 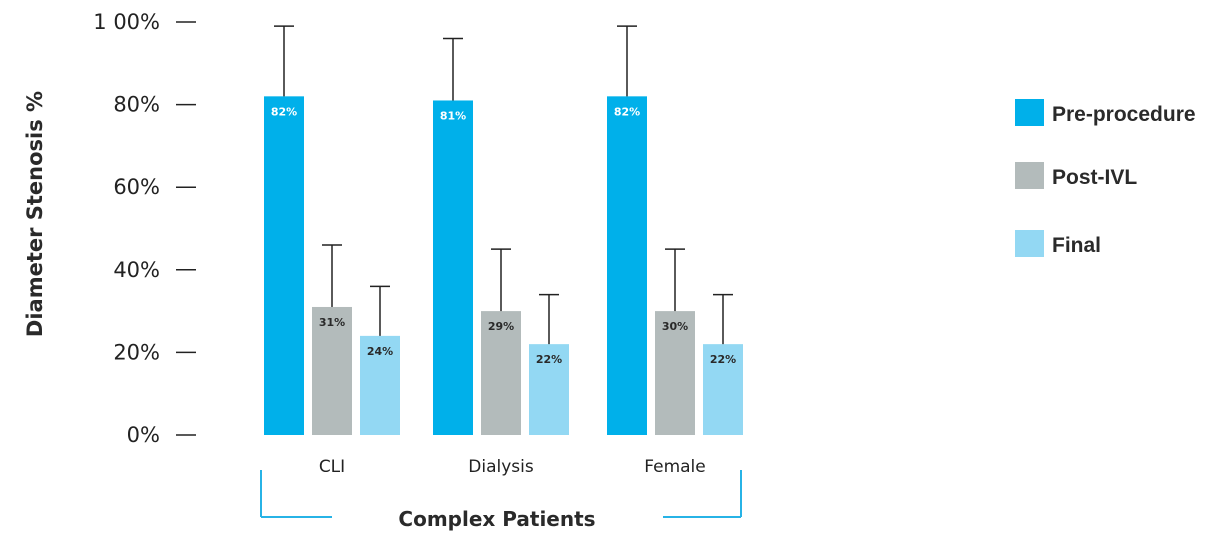 What do you see at coordinates (1076, 245) in the screenshot?
I see `legend-label: Final` at bounding box center [1076, 245].